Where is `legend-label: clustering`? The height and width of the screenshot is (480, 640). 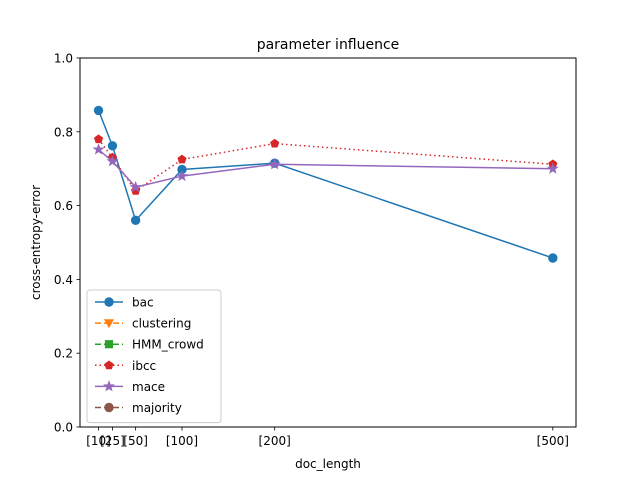
legend-label: clustering is located at coordinates (161, 324).